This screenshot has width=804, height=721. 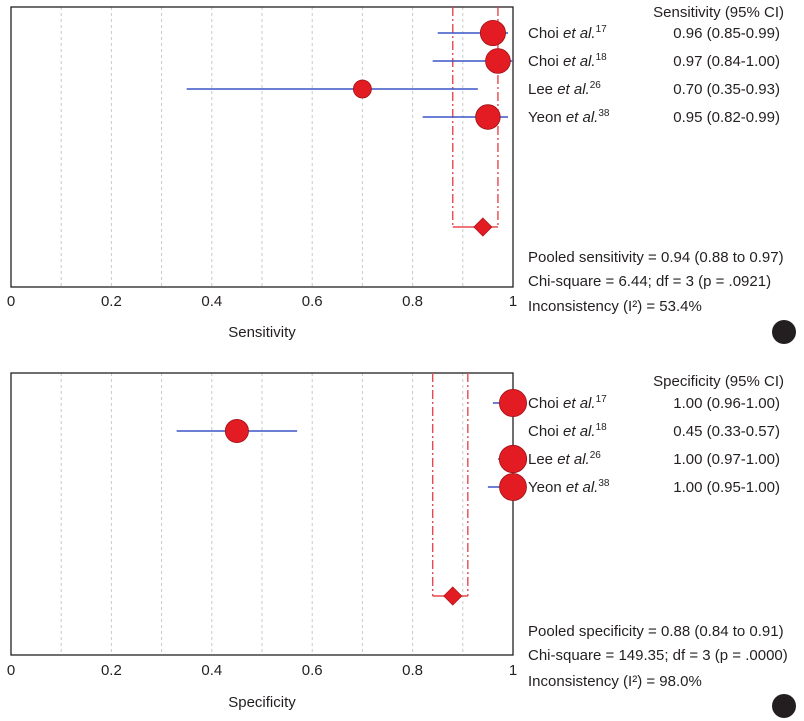 I want to click on study-ci-text: 0.96 (0.85-0.99), so click(x=726, y=33).